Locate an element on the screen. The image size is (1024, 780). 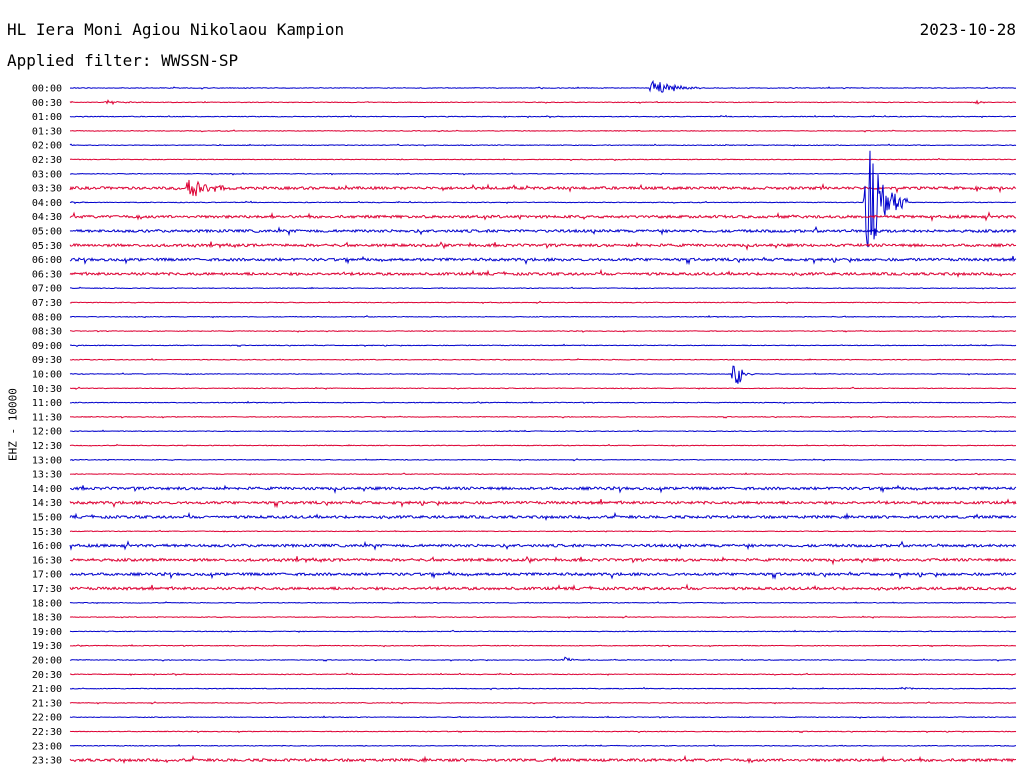
time-tick-label: 03:30 is located at coordinates (47, 189).